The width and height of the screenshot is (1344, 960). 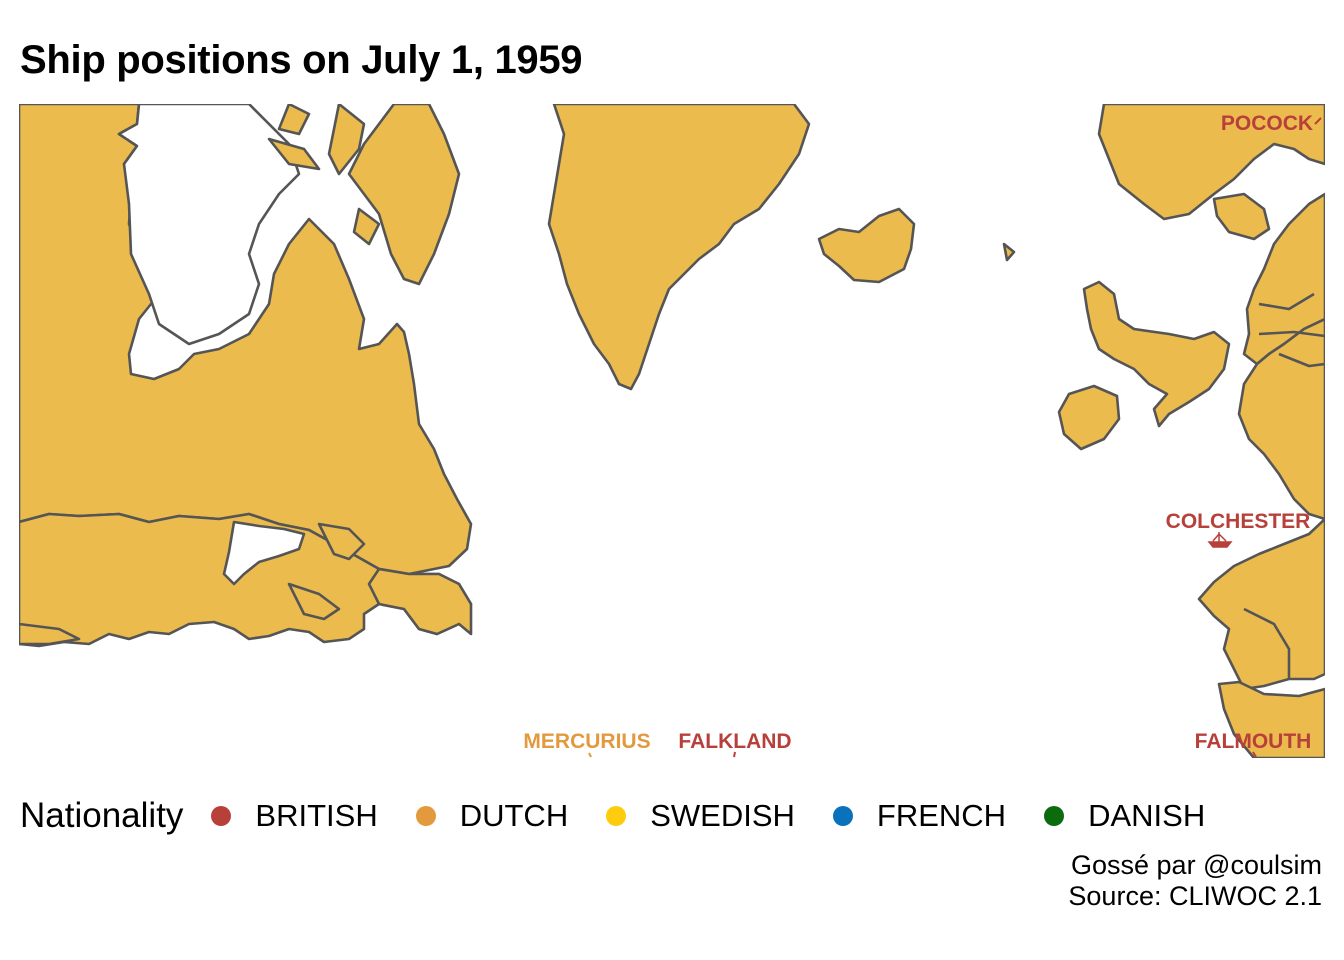 What do you see at coordinates (679, 247) in the screenshot?
I see `greenland` at bounding box center [679, 247].